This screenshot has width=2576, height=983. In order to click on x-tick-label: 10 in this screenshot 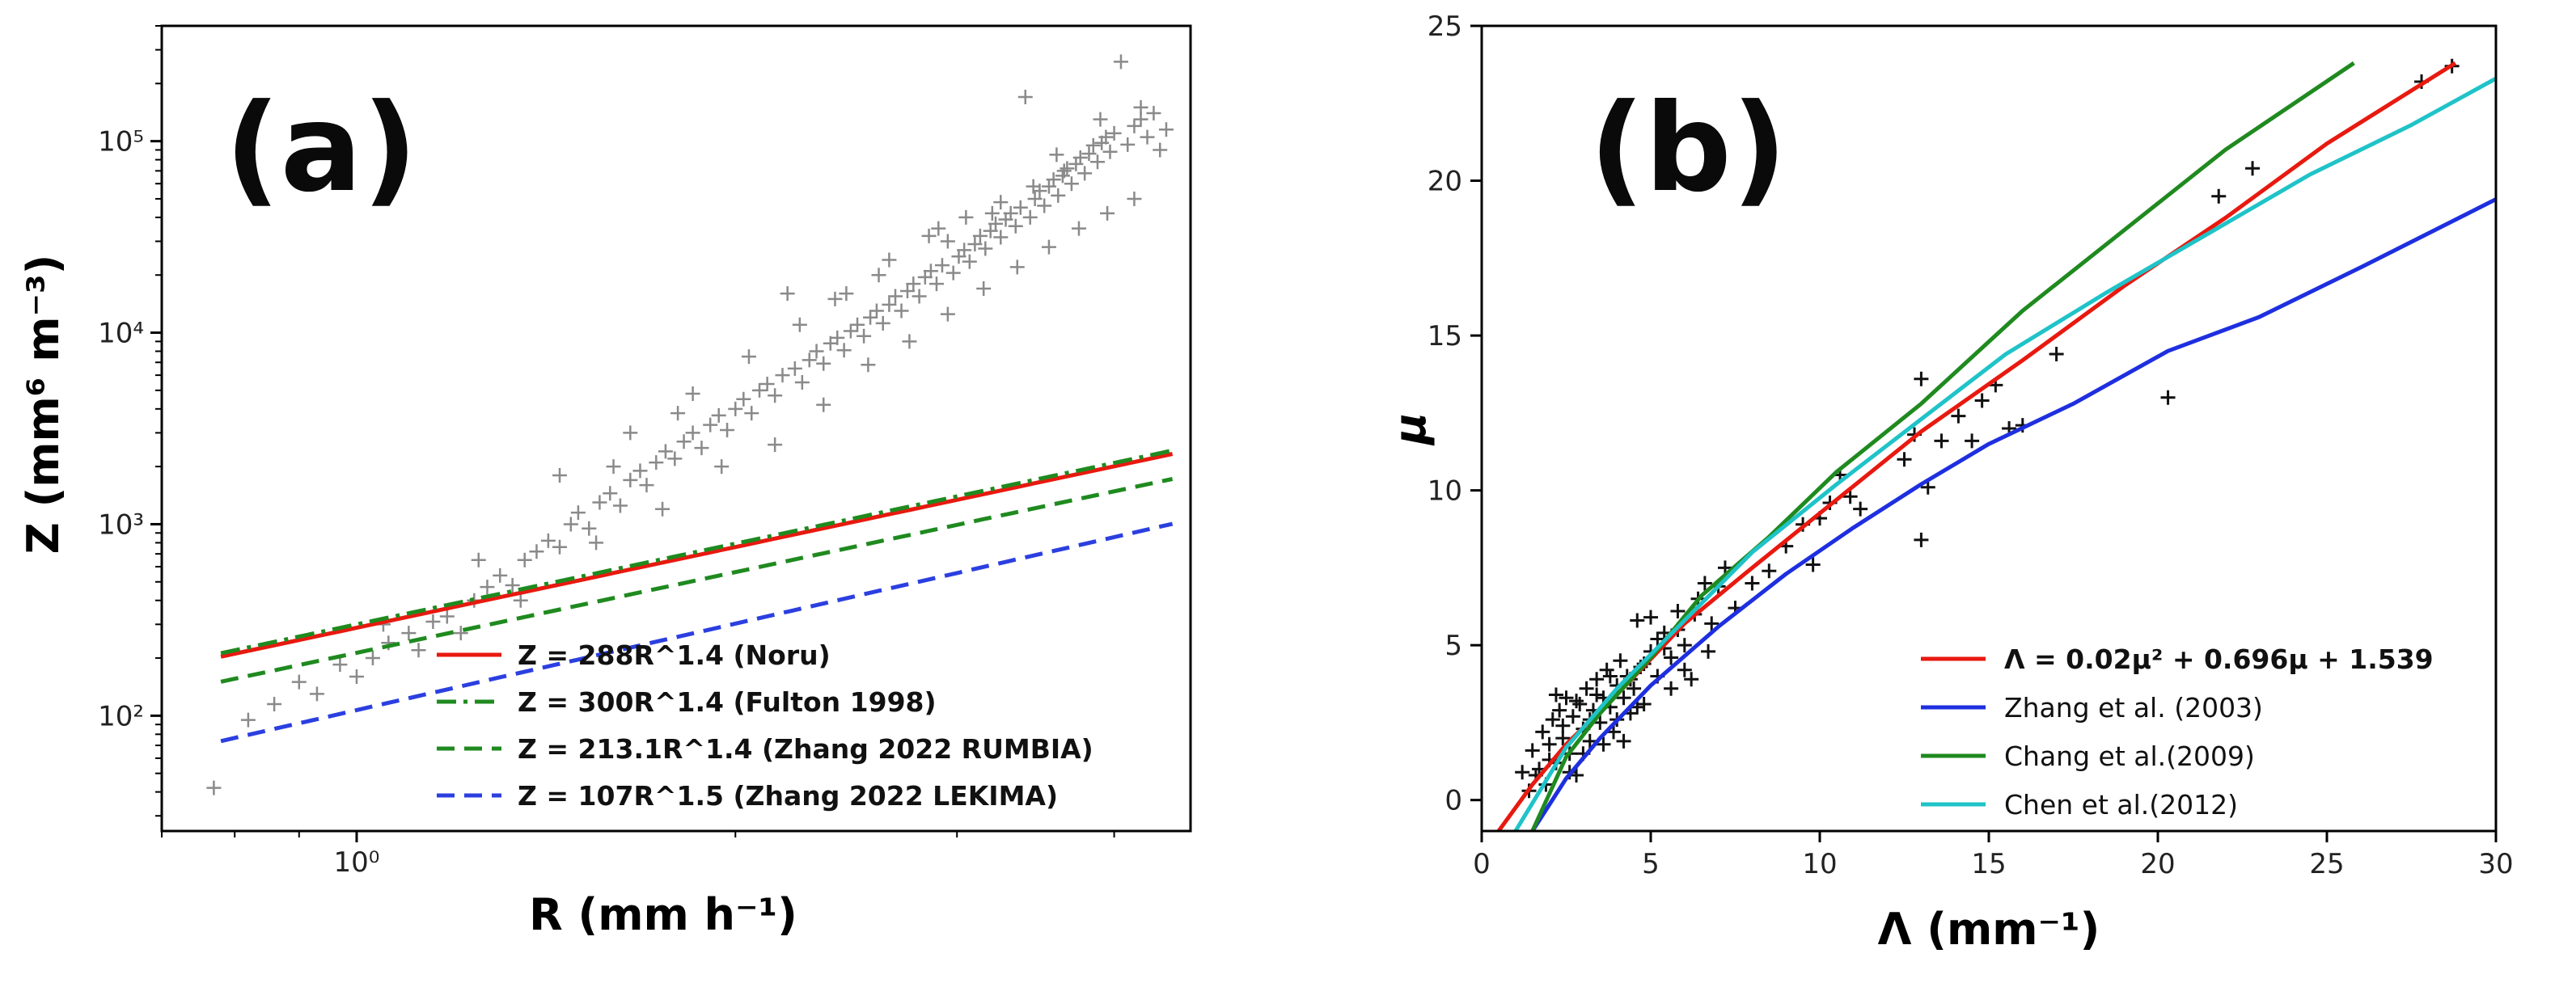, I will do `click(1820, 864)`.